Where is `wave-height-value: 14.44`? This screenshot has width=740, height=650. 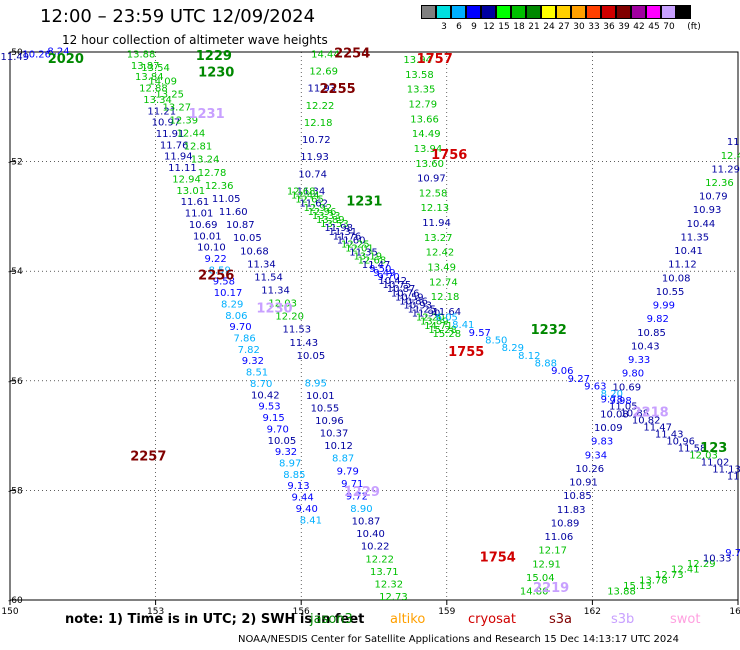 wave-height-value: 14.44 is located at coordinates (325, 54).